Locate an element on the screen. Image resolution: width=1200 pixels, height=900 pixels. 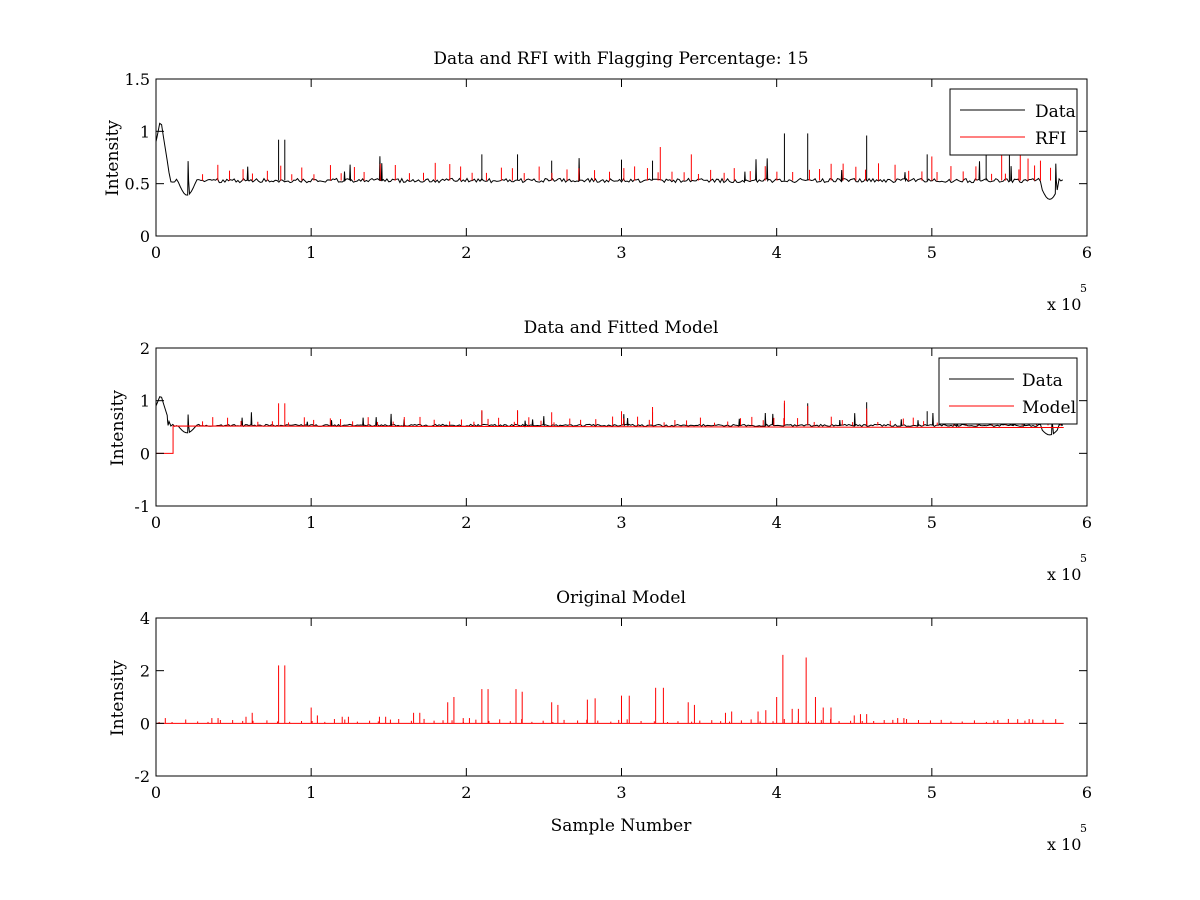
y-tick-label: 1.5 is located at coordinates (137, 79).